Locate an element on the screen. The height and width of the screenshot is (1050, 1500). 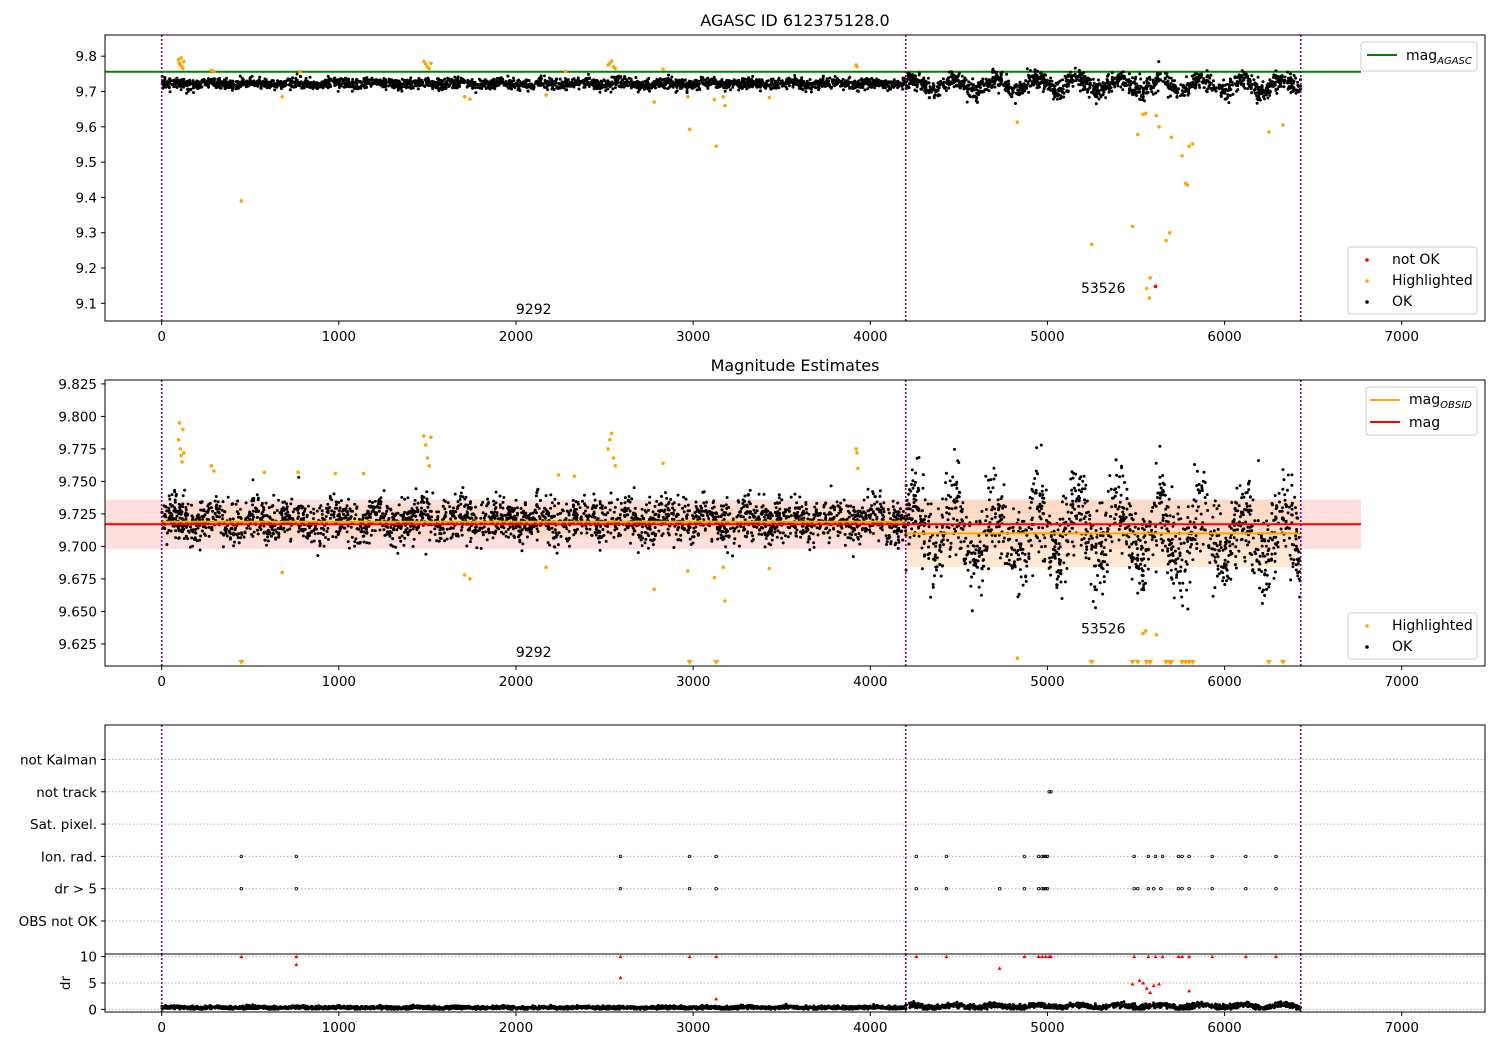
not-ok-marker-swatch is located at coordinates (1367, 260).